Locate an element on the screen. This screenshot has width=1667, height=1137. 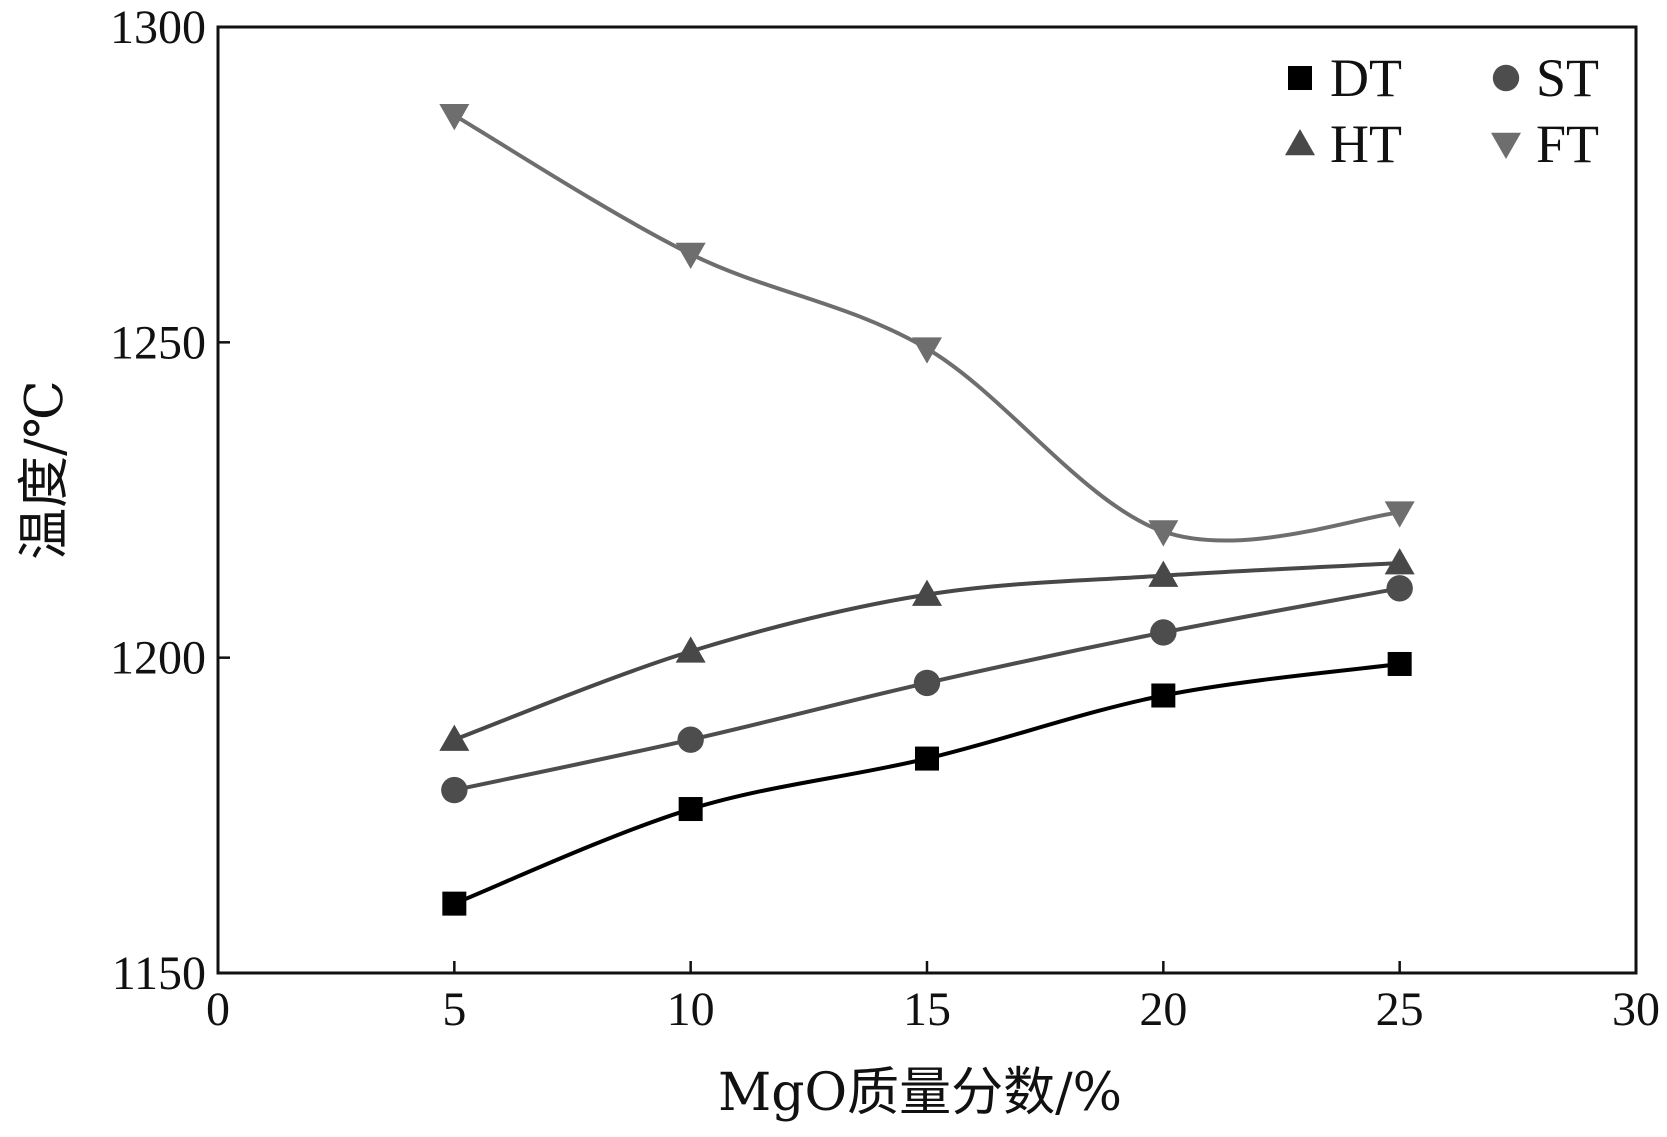
x-axis-label: MgO质量分数/% is located at coordinates (920, 1093).